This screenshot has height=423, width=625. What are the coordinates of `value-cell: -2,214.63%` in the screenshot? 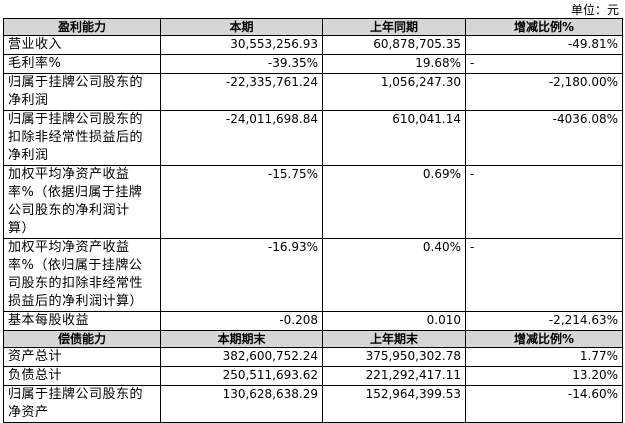 It's located at (544, 321).